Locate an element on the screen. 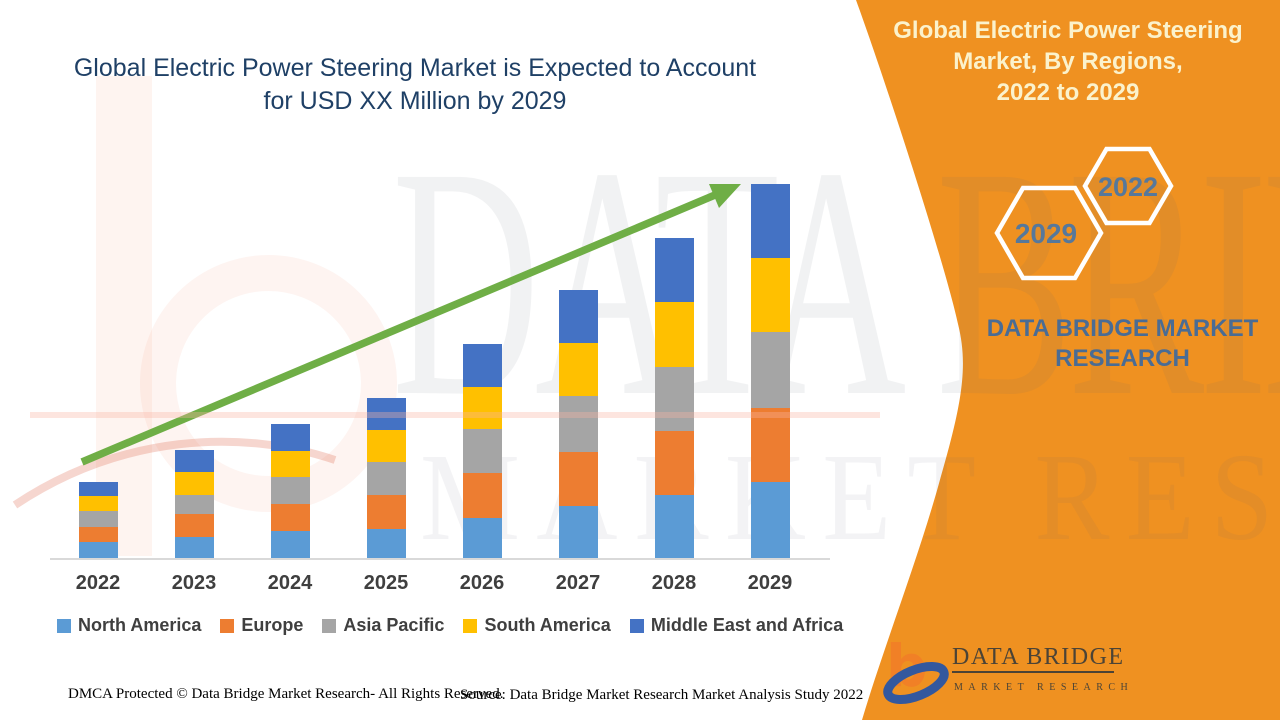  legend-item-asia-pacific: Asia Pacific is located at coordinates (383, 625).